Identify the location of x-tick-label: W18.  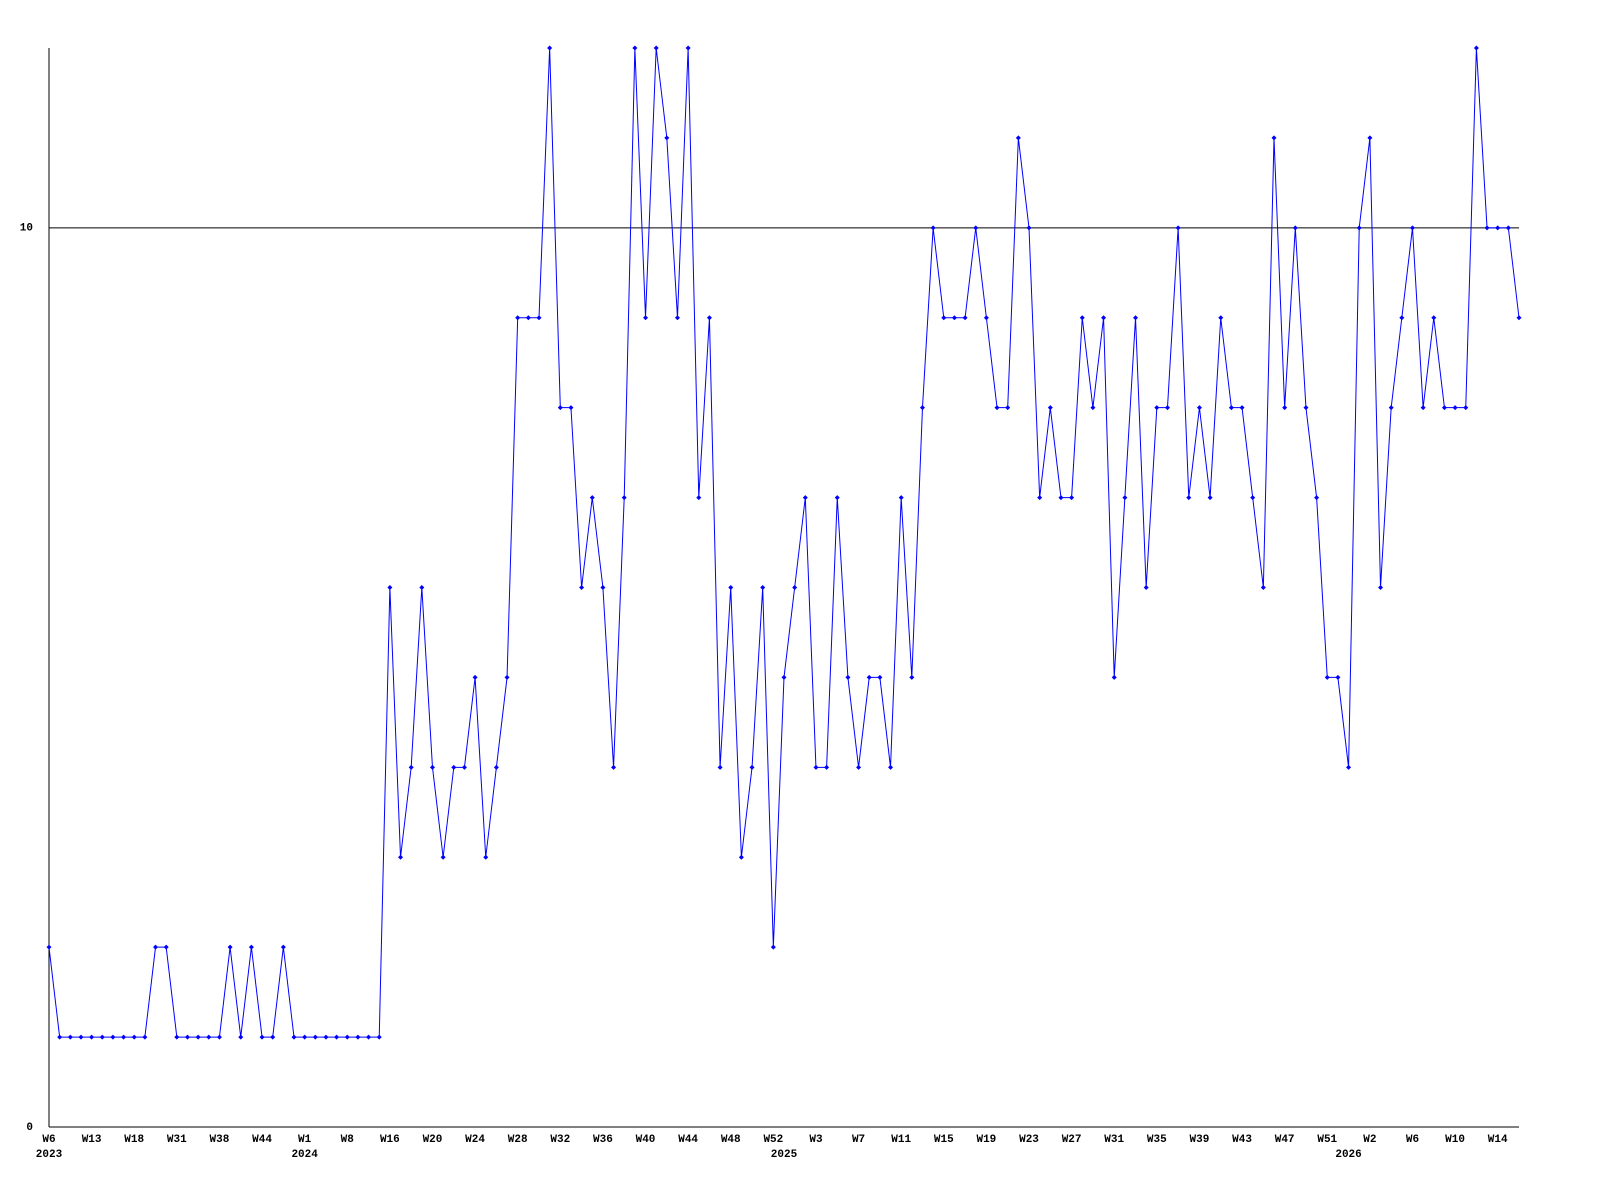
(134, 1140).